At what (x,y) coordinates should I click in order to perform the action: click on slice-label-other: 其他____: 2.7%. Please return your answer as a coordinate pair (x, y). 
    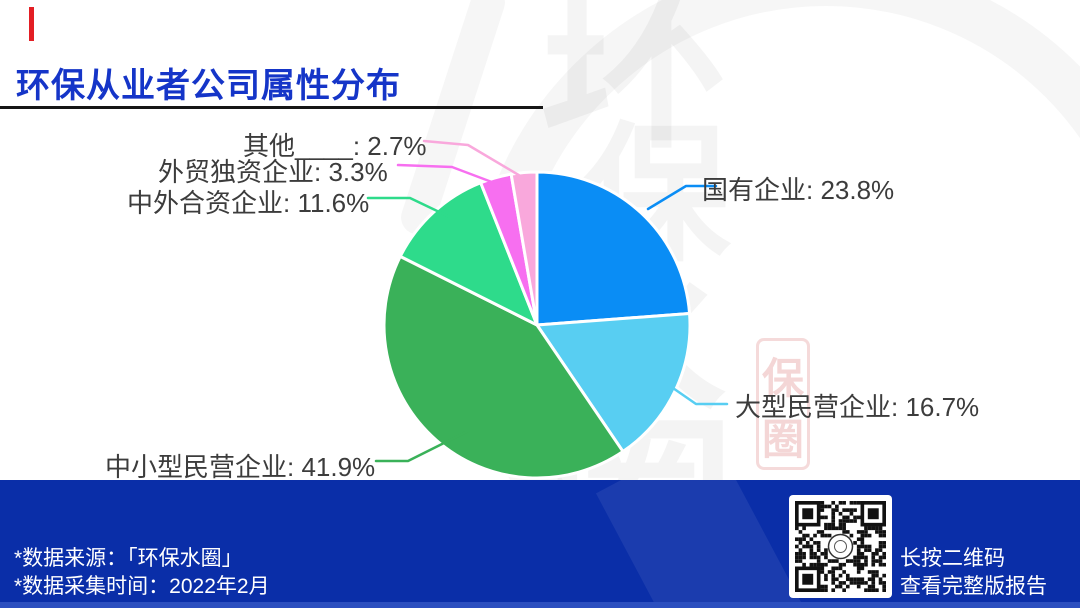
    Looking at the image, I should click on (335, 146).